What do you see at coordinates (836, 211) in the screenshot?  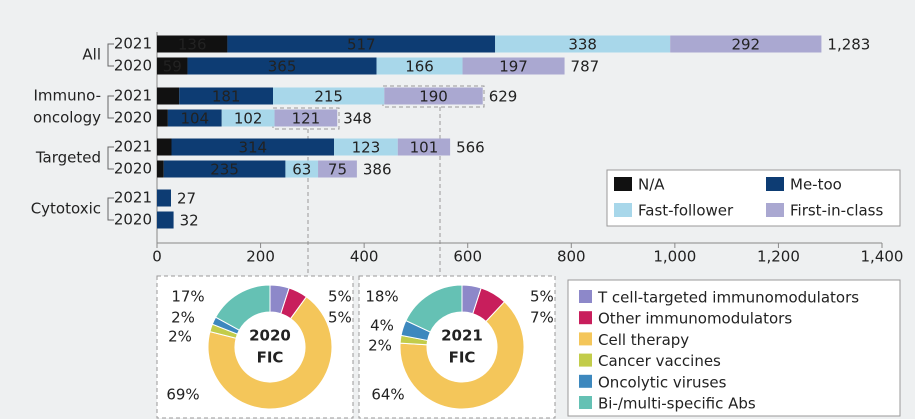 I see `legend-label: First-in-class` at bounding box center [836, 211].